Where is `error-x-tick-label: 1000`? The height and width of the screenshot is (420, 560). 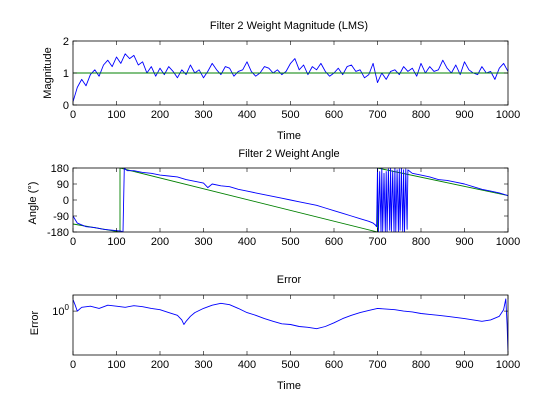
error-x-tick-label: 1000 is located at coordinates (508, 365).